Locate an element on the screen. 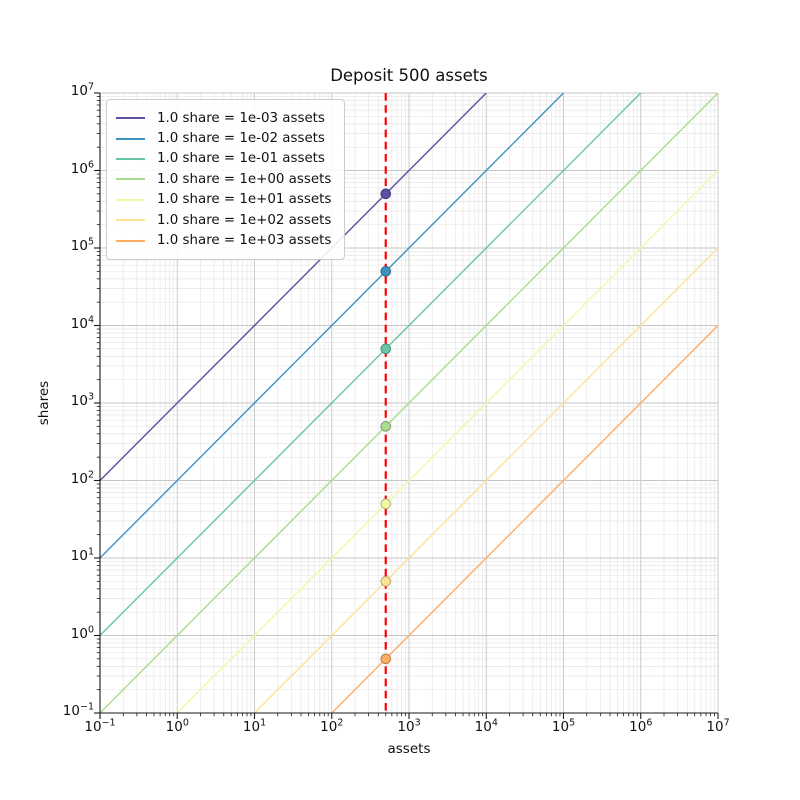 The image size is (800, 800). legend-label: 1.0 share = 1e+03 assets is located at coordinates (244, 241).